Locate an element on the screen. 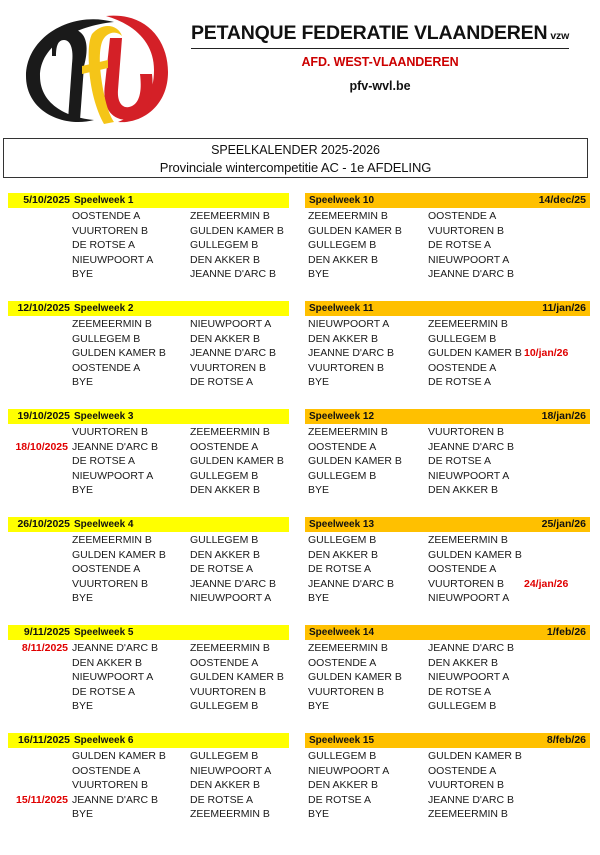  match-row: GULLEGEM B DE ROTSE A is located at coordinates (450, 245).